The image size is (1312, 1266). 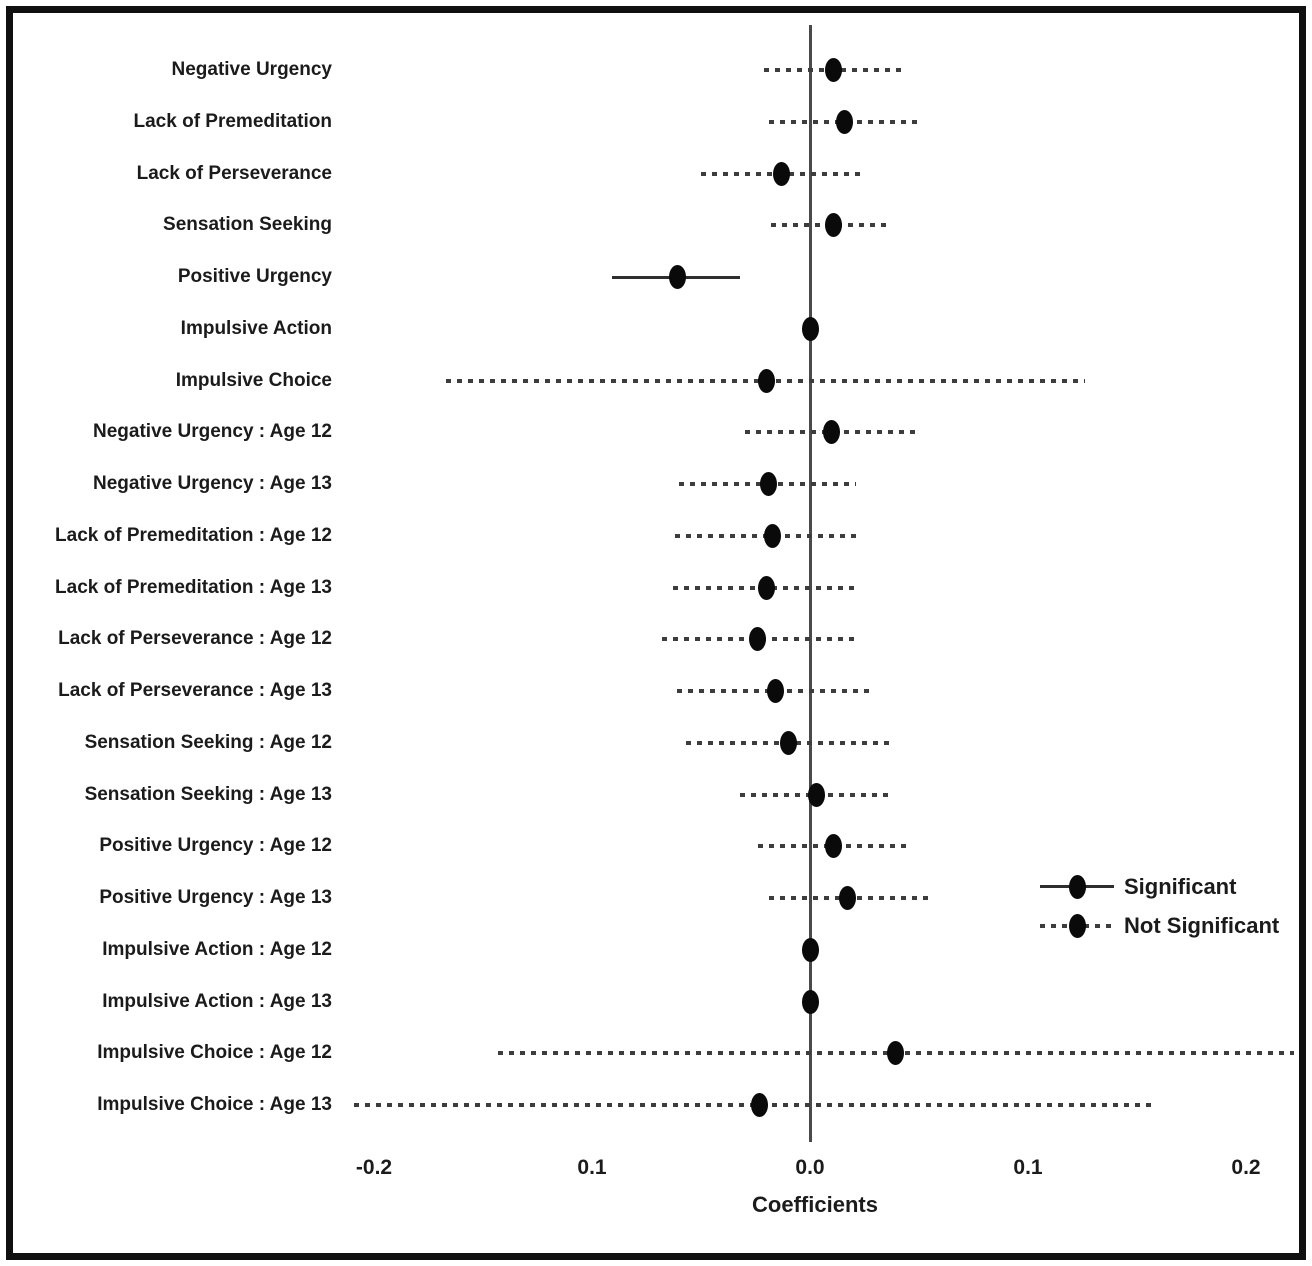 I want to click on row-label: Lack of Premeditation : Age 12, so click(x=193, y=535).